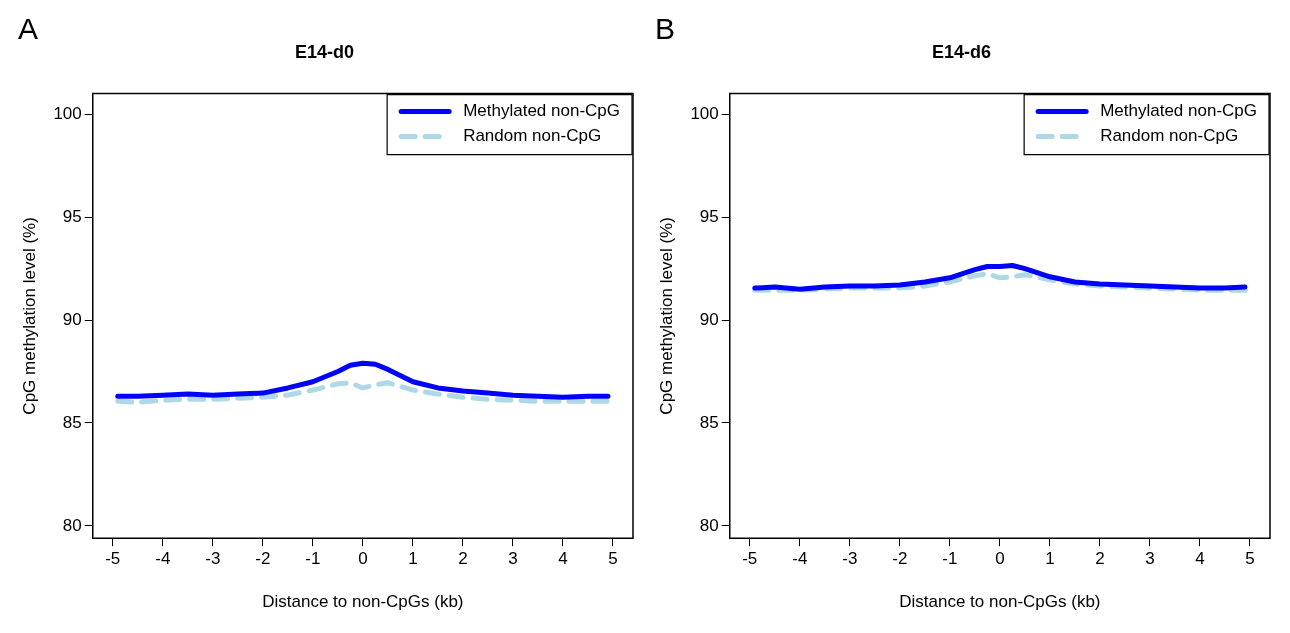  I want to click on text: B, so click(665, 29).